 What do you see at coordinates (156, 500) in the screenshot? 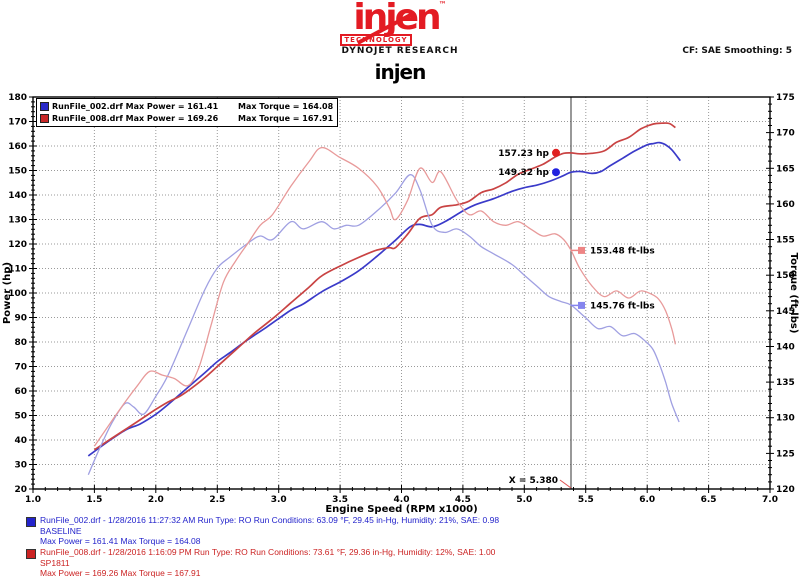
I see `svg-text: 2.0` at bounding box center [156, 500].